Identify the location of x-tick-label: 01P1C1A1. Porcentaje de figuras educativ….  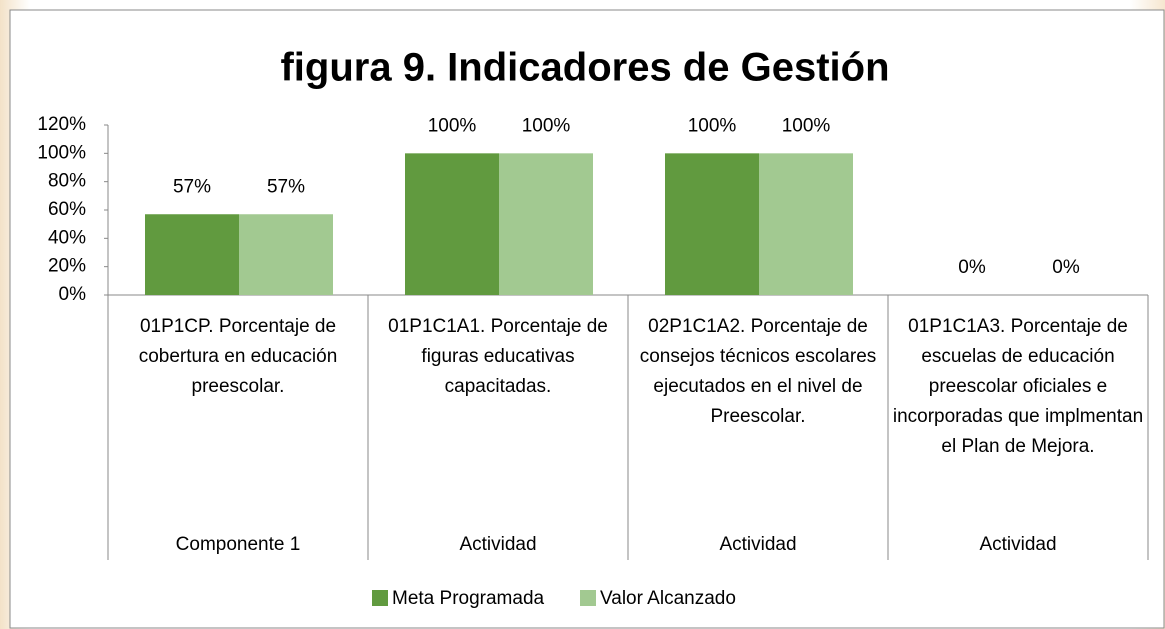
(498, 356).